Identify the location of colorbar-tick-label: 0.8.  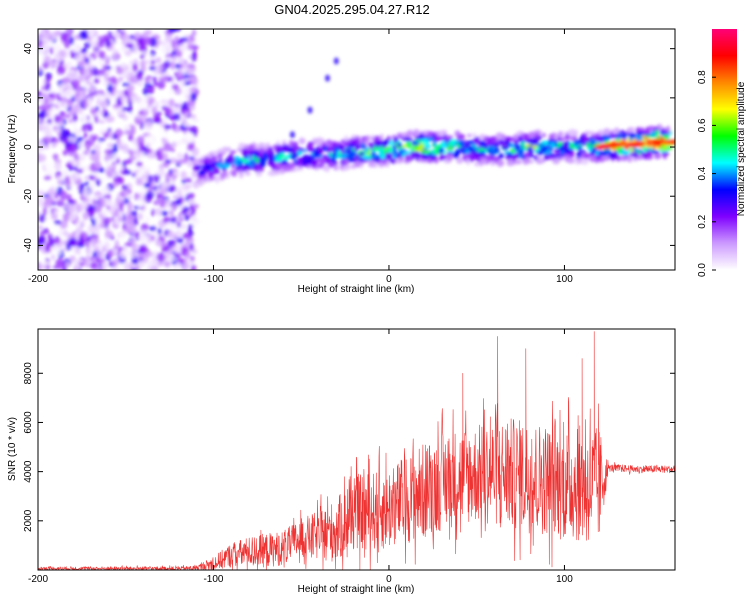
(702, 77).